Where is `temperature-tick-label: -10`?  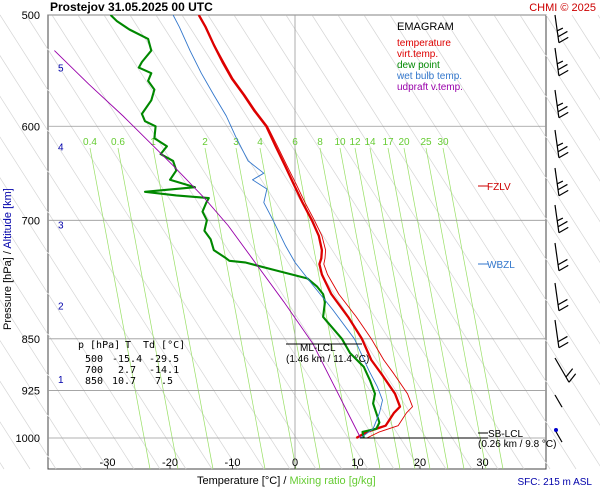 temperature-tick-label: -10 is located at coordinates (233, 463).